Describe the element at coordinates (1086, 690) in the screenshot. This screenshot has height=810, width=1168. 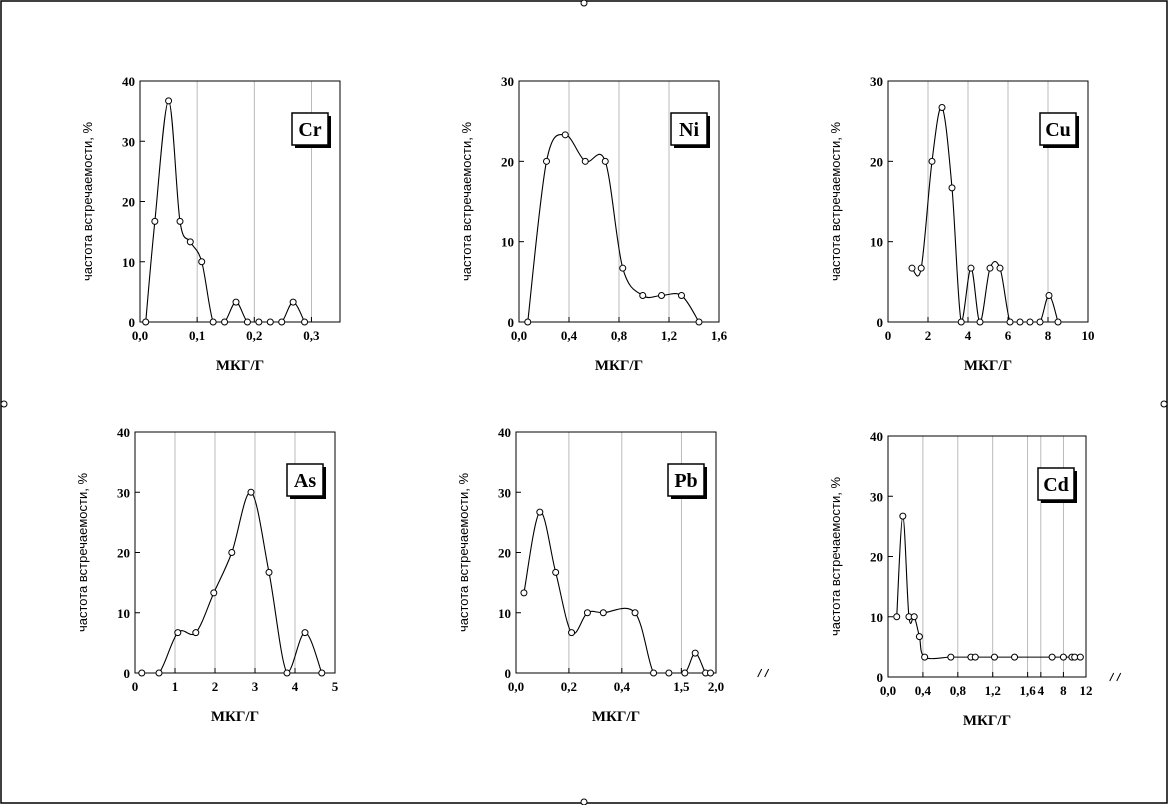
I see `x-tick-label: 12` at that location.